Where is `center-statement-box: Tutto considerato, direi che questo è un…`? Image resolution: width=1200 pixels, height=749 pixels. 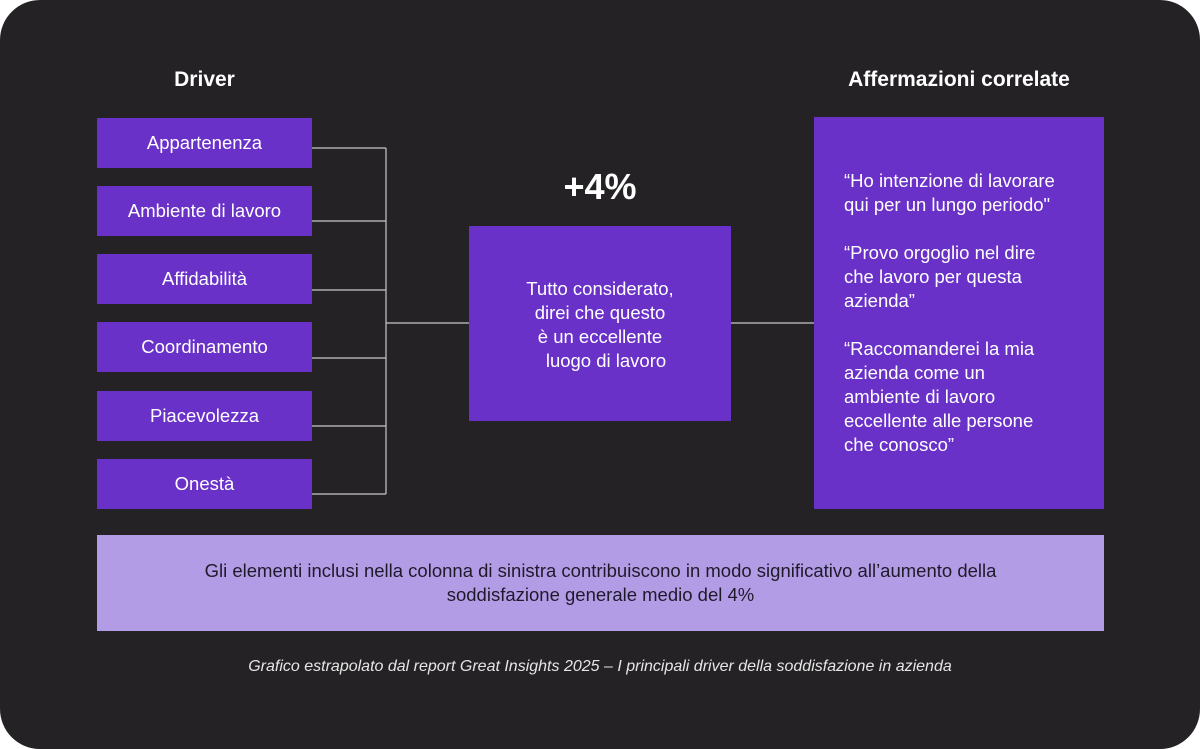 center-statement-box: Tutto considerato, direi che questo è un… is located at coordinates (600, 323).